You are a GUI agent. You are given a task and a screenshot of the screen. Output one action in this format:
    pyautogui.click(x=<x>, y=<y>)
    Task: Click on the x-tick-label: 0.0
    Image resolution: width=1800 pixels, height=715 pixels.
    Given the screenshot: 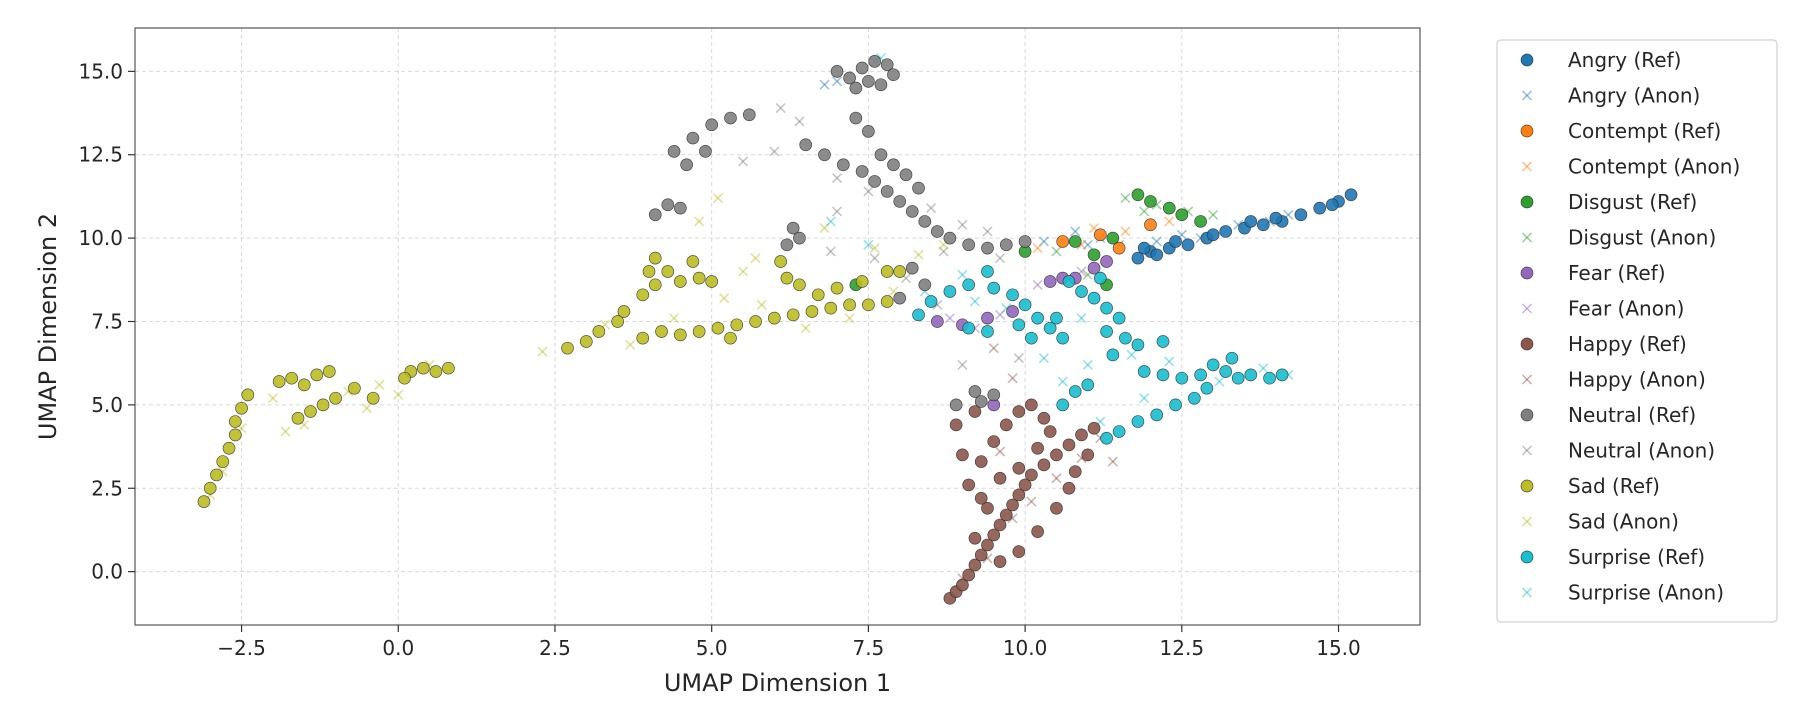 What is the action you would take?
    pyautogui.click(x=398, y=648)
    